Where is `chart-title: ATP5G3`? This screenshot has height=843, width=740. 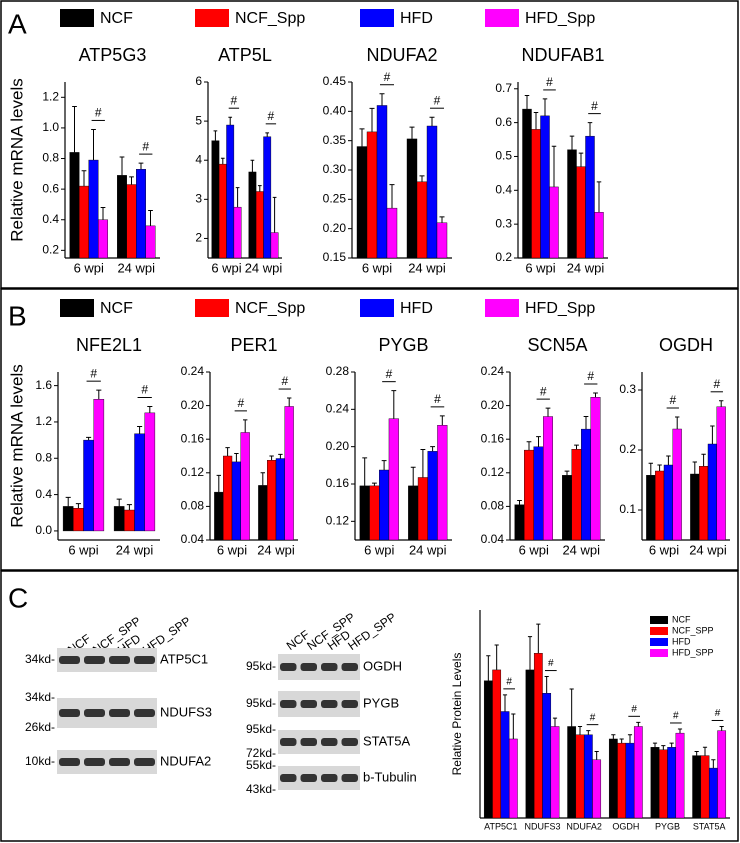
chart-title: ATP5G3 is located at coordinates (113, 55).